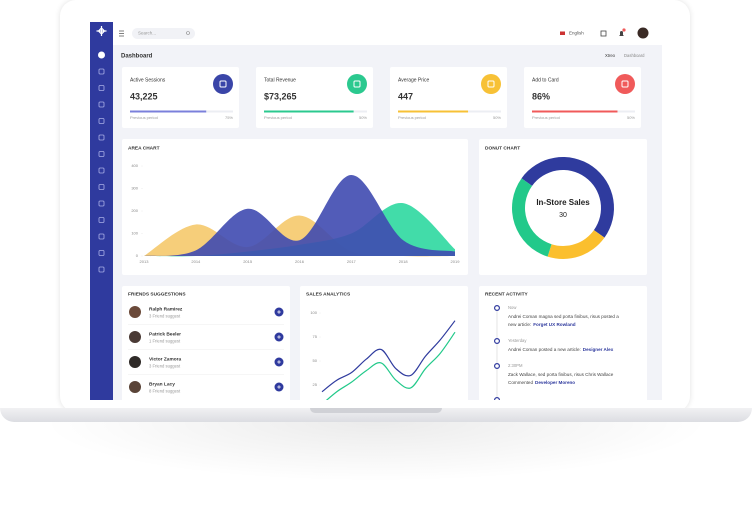 Image resolution: width=752 pixels, height=519 pixels. What do you see at coordinates (137, 255) in the screenshot?
I see `y-tick-label: 0` at bounding box center [137, 255].